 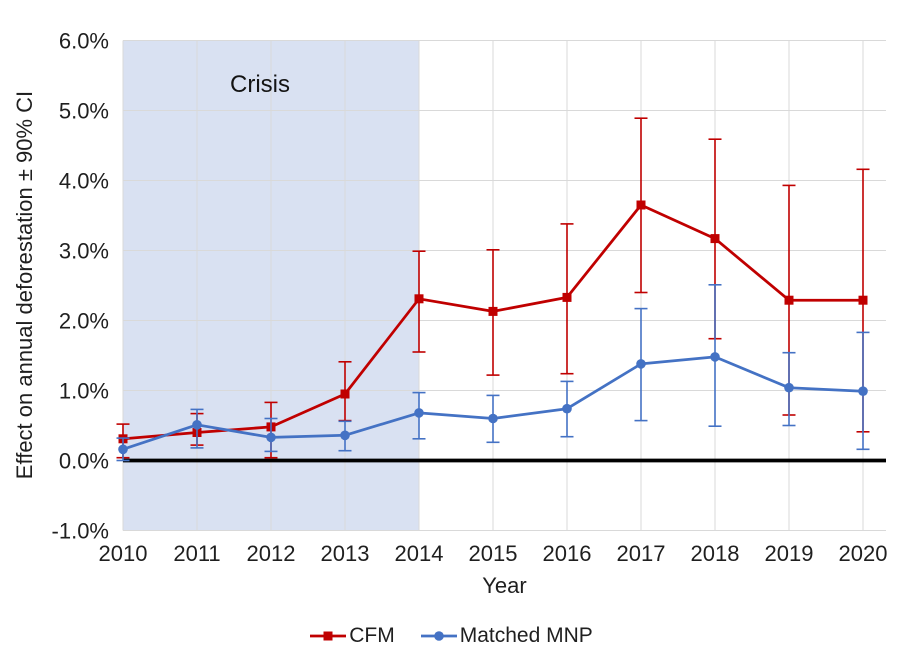 I want to click on x-tick-label: 2013, so click(x=345, y=553).